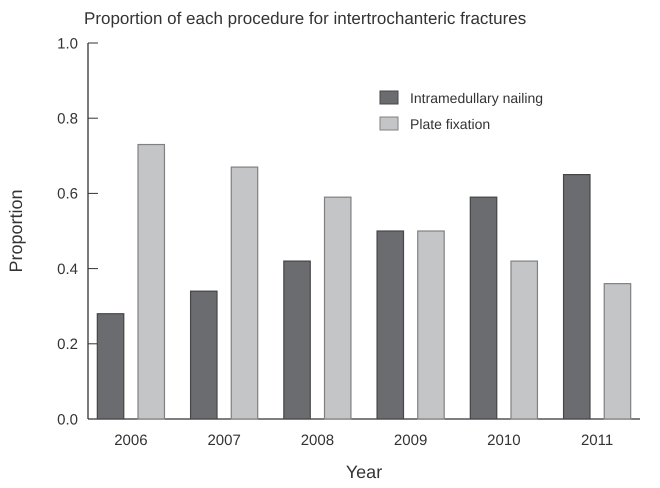 The width and height of the screenshot is (660, 488). I want to click on y-tick-label: 0.4, so click(67, 269).